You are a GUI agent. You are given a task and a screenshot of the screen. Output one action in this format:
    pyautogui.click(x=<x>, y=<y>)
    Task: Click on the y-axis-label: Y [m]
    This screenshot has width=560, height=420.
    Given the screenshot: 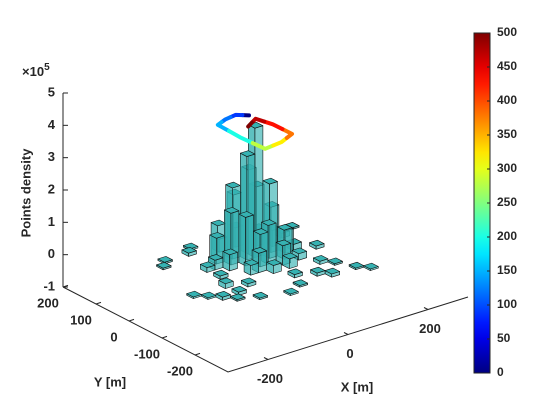 What is the action you would take?
    pyautogui.click(x=110, y=381)
    